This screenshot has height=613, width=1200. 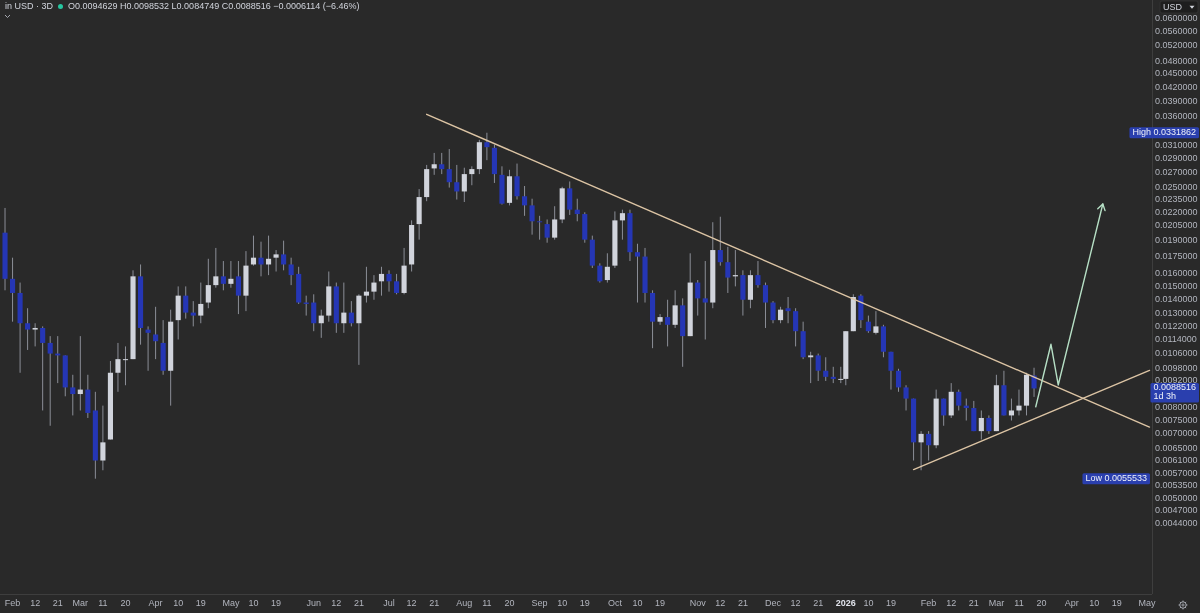 I want to click on y-tick-label: 0.0560000, so click(x=1176, y=30).